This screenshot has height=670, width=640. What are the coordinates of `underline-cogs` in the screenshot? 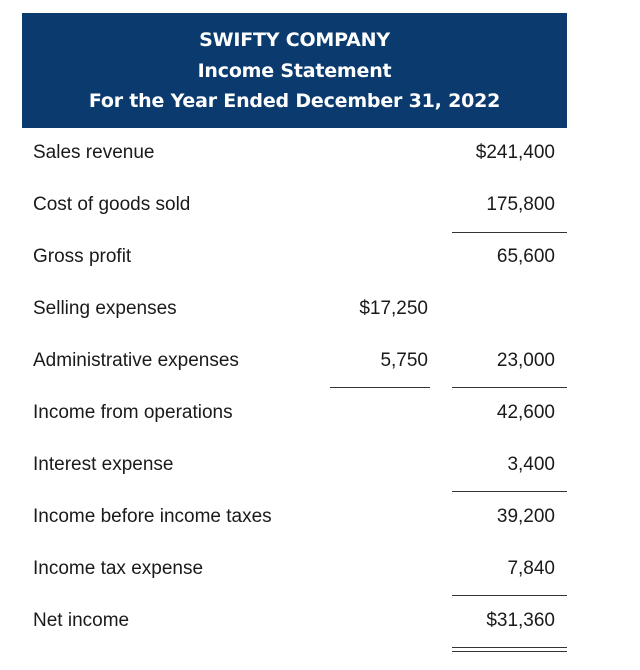 It's located at (509, 232).